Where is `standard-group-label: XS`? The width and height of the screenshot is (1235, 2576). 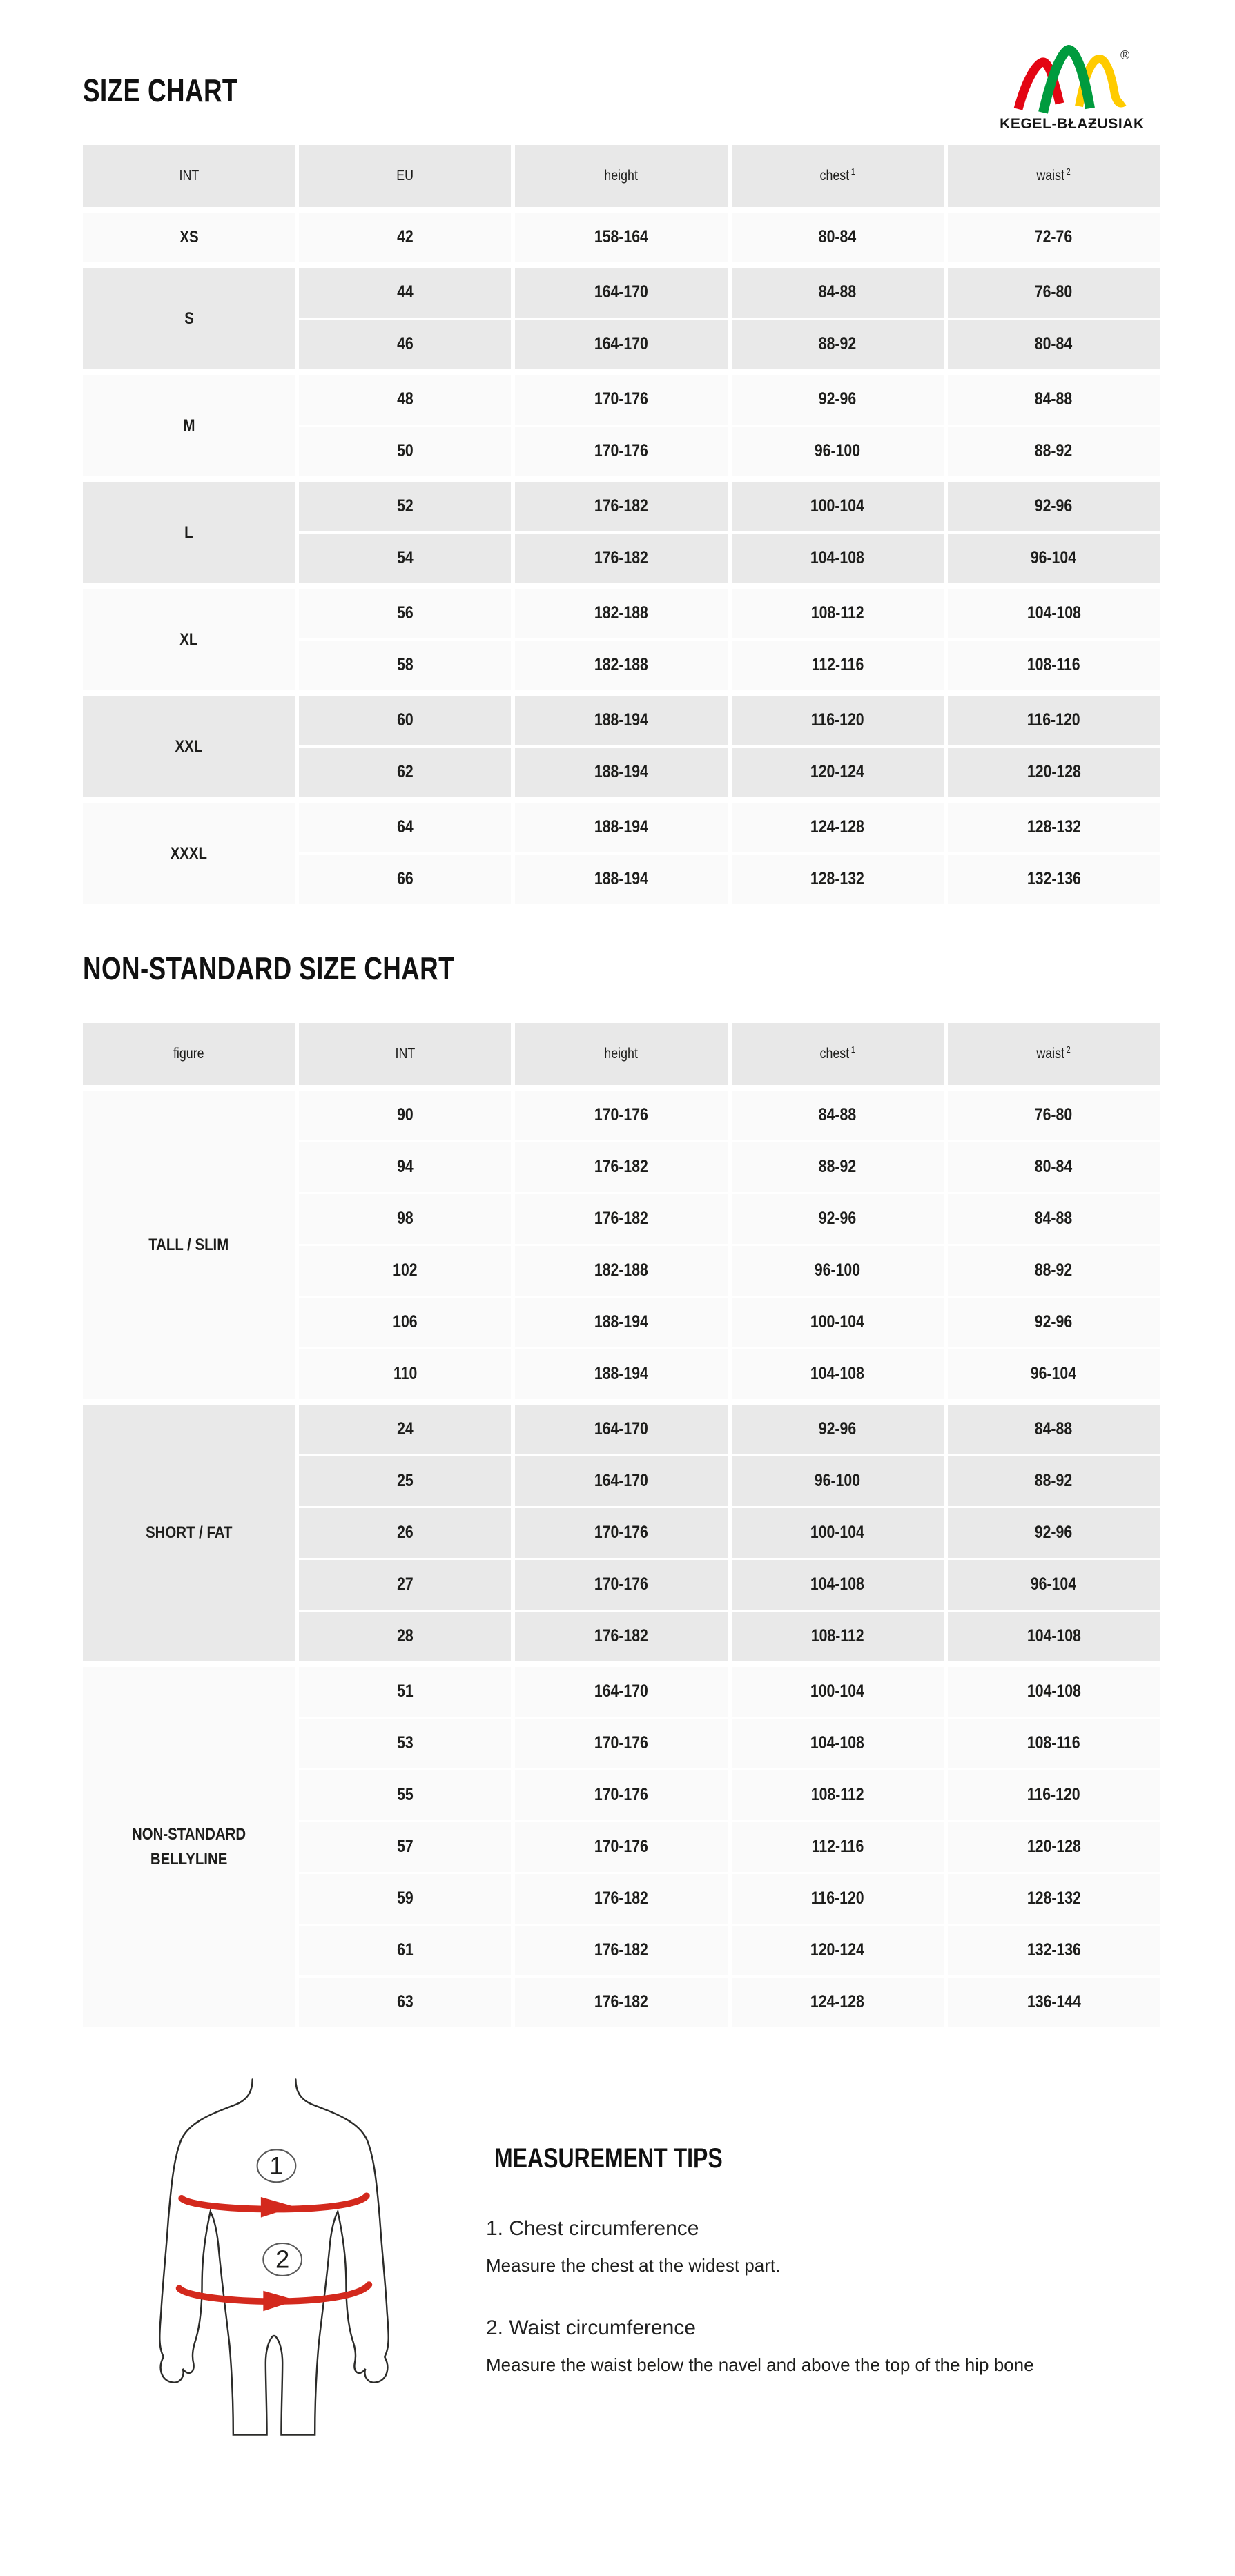
standard-group-label: XS is located at coordinates (189, 237).